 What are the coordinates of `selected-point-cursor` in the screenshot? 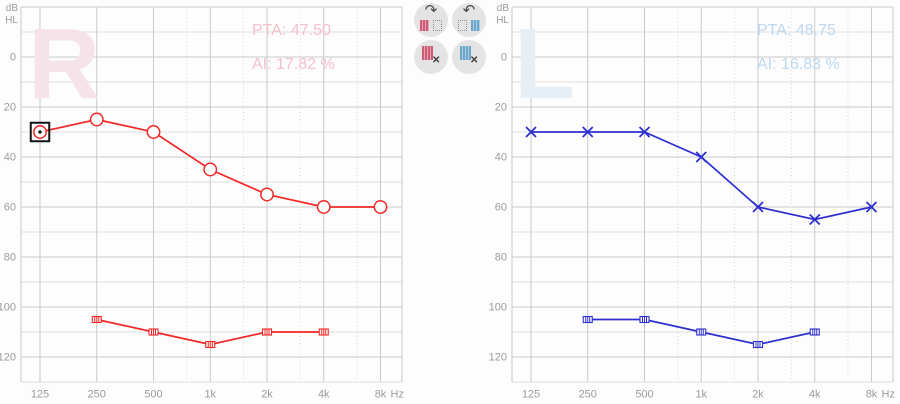 It's located at (40, 132).